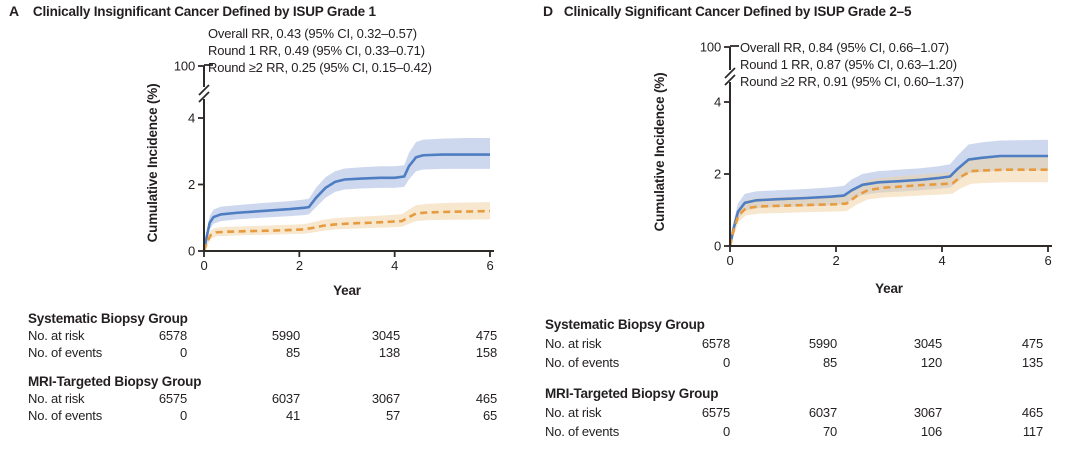  Describe the element at coordinates (489, 415) in the screenshot. I see `risk-value: 65` at that location.